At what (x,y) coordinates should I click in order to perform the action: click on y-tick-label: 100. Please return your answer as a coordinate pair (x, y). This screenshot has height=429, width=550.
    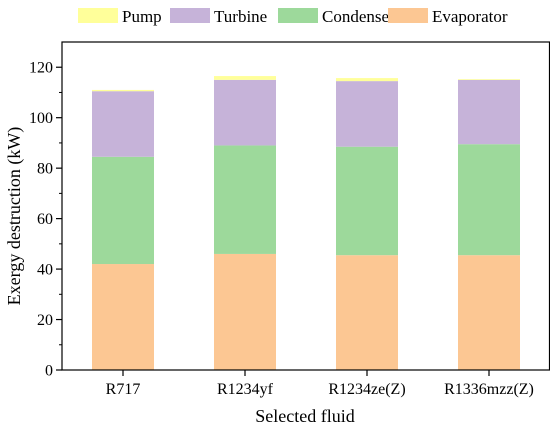
    Looking at the image, I should click on (41, 118).